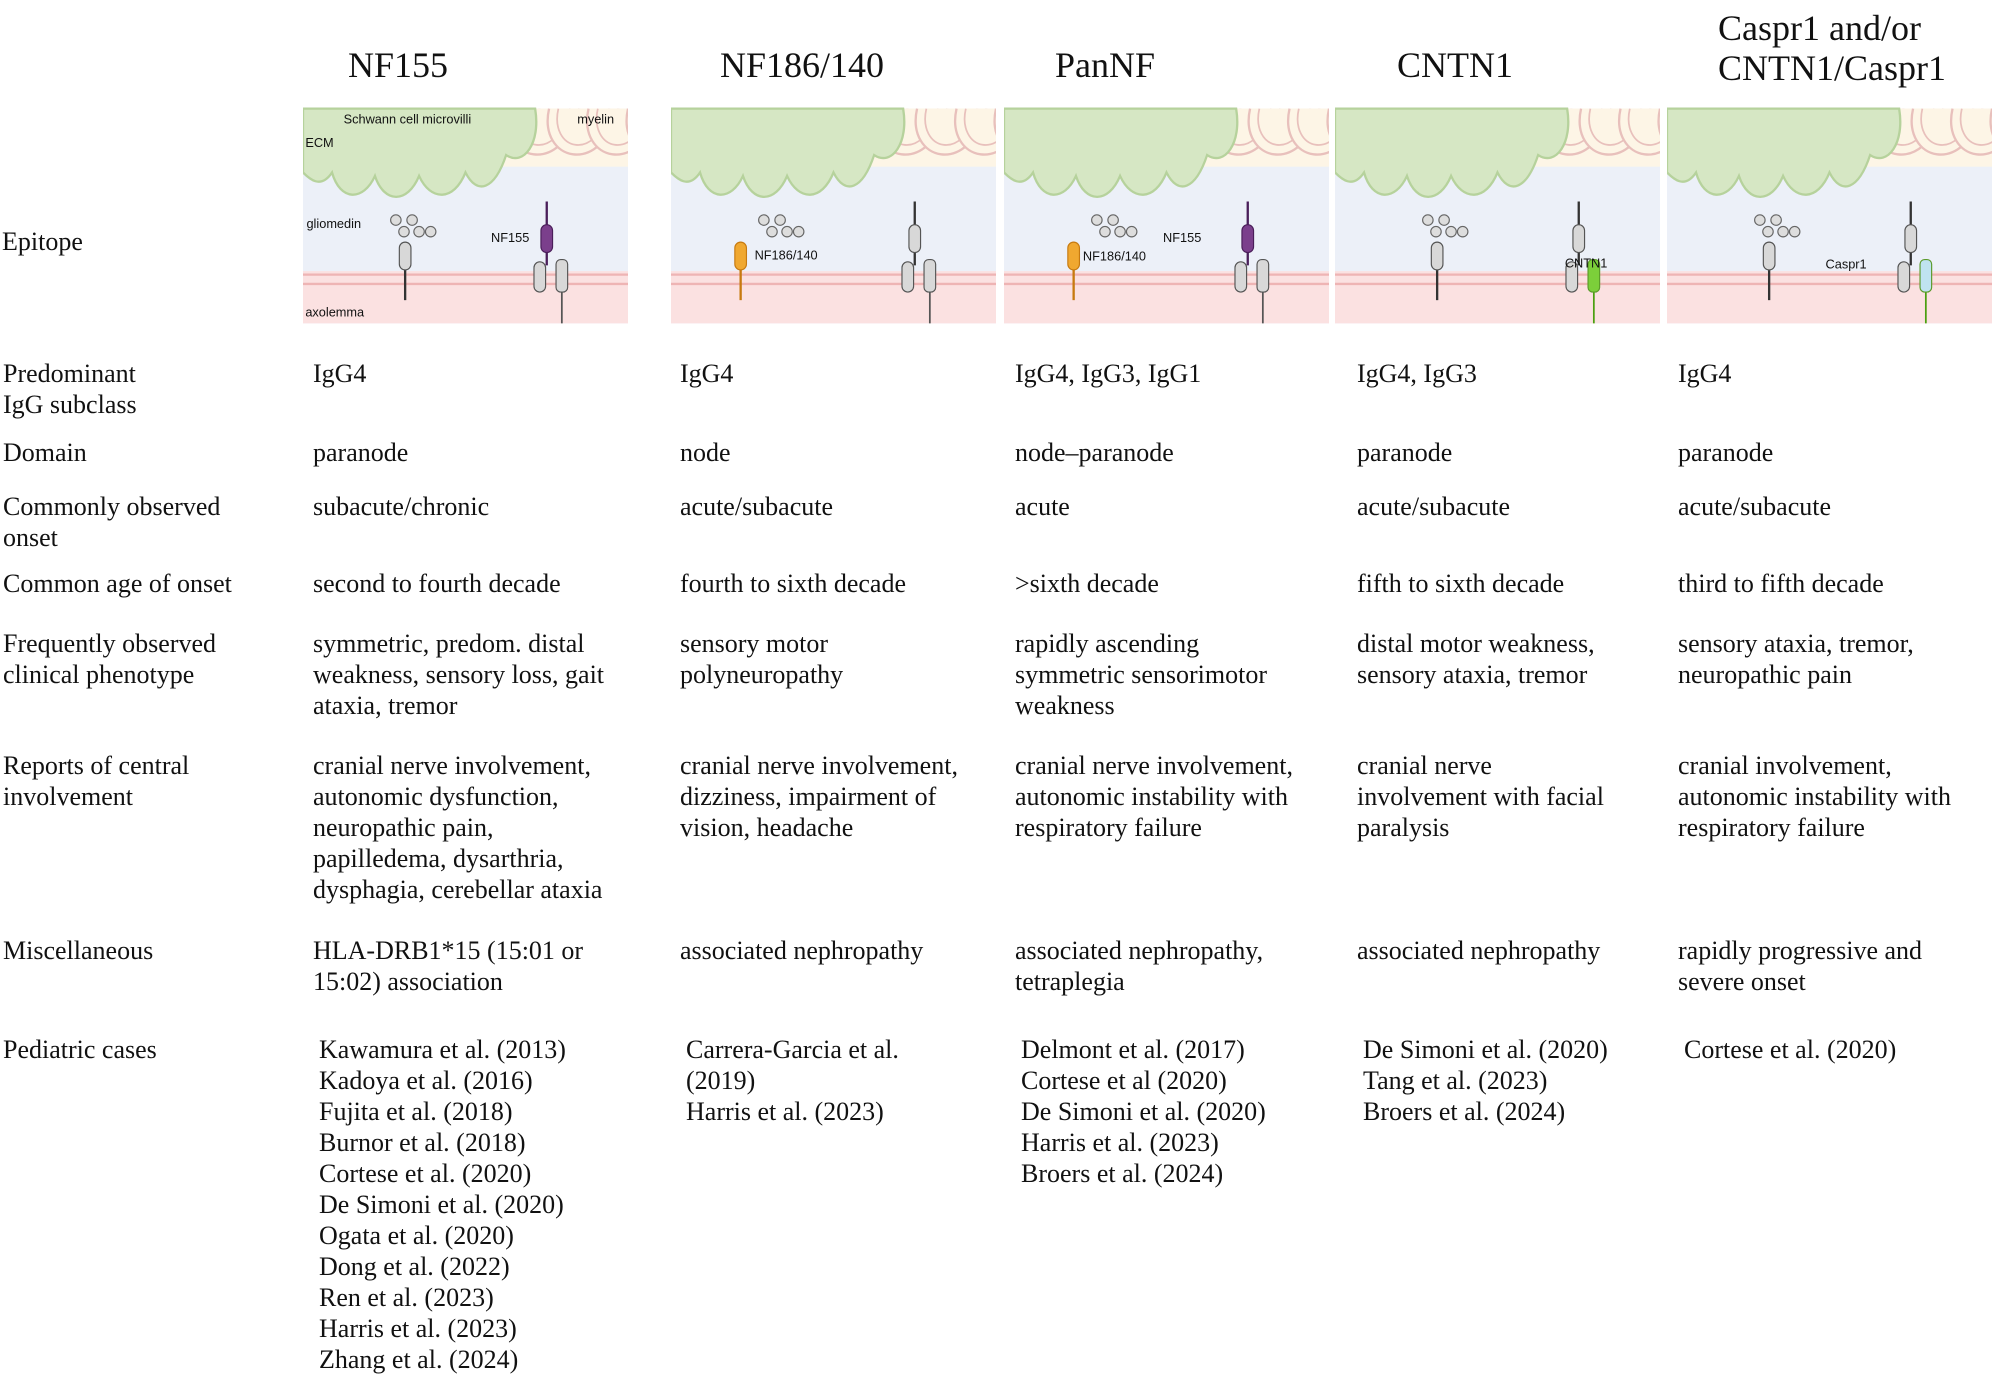 This screenshot has width=2000, height=1400. What do you see at coordinates (30, 537) in the screenshot?
I see `row-label: onset` at bounding box center [30, 537].